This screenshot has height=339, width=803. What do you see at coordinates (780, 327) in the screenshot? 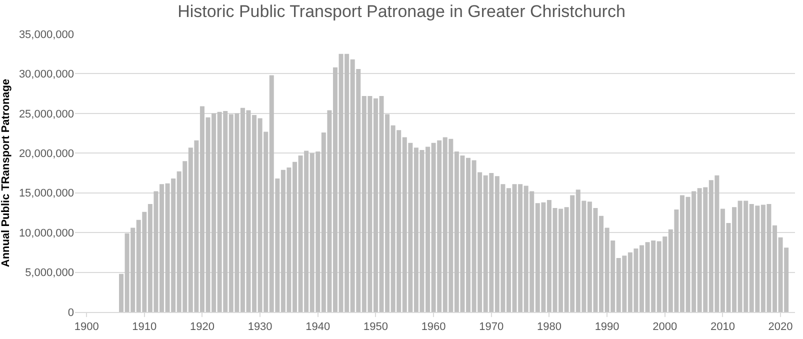
I see `x-tick-label: 2020` at bounding box center [780, 327].